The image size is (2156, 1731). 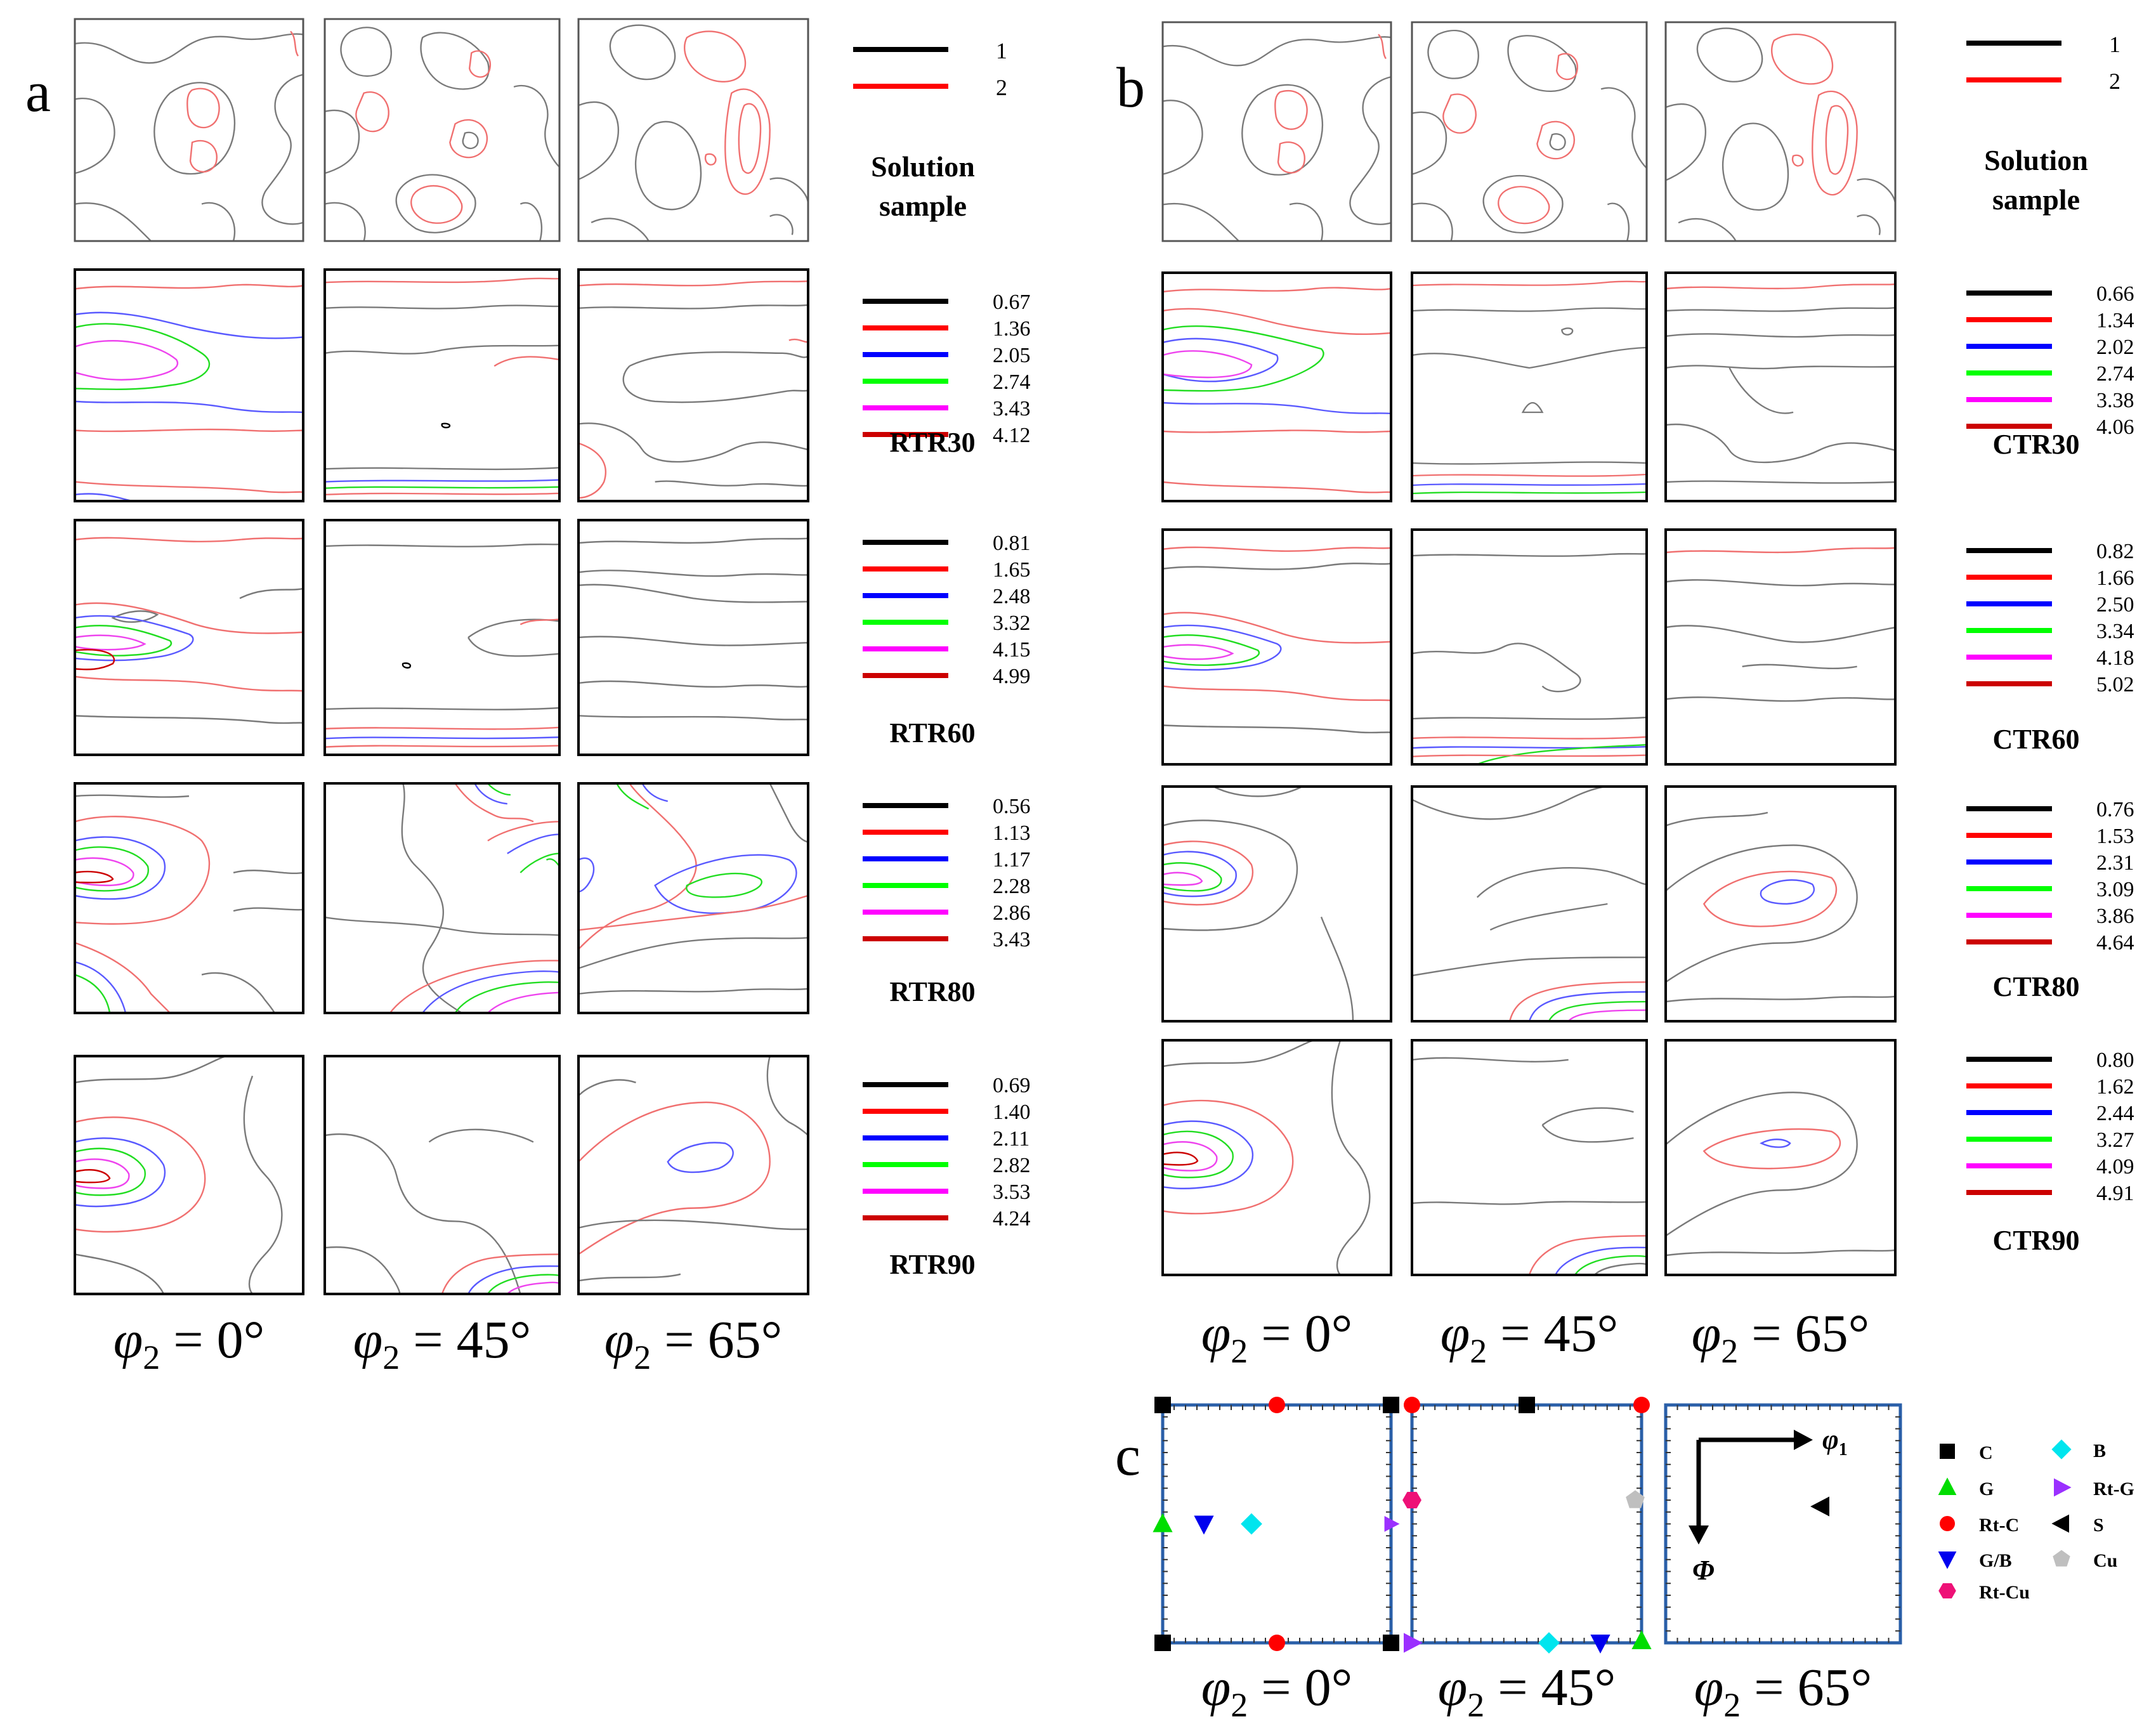 I want to click on c-axis-Phi-label: Φ, so click(x=1703, y=1570).